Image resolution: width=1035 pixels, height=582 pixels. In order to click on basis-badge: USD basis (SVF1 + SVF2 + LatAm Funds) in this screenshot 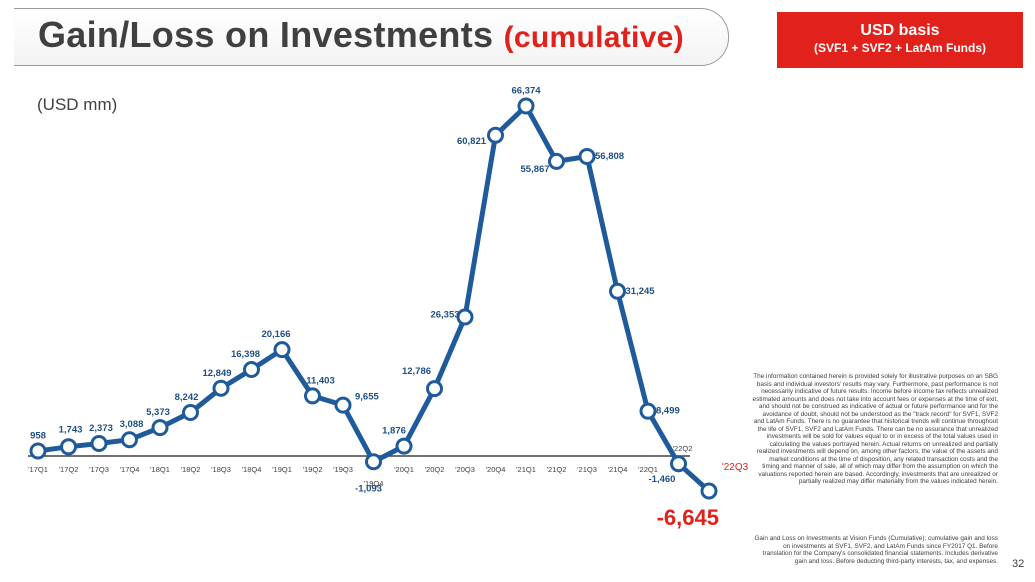, I will do `click(900, 40)`.